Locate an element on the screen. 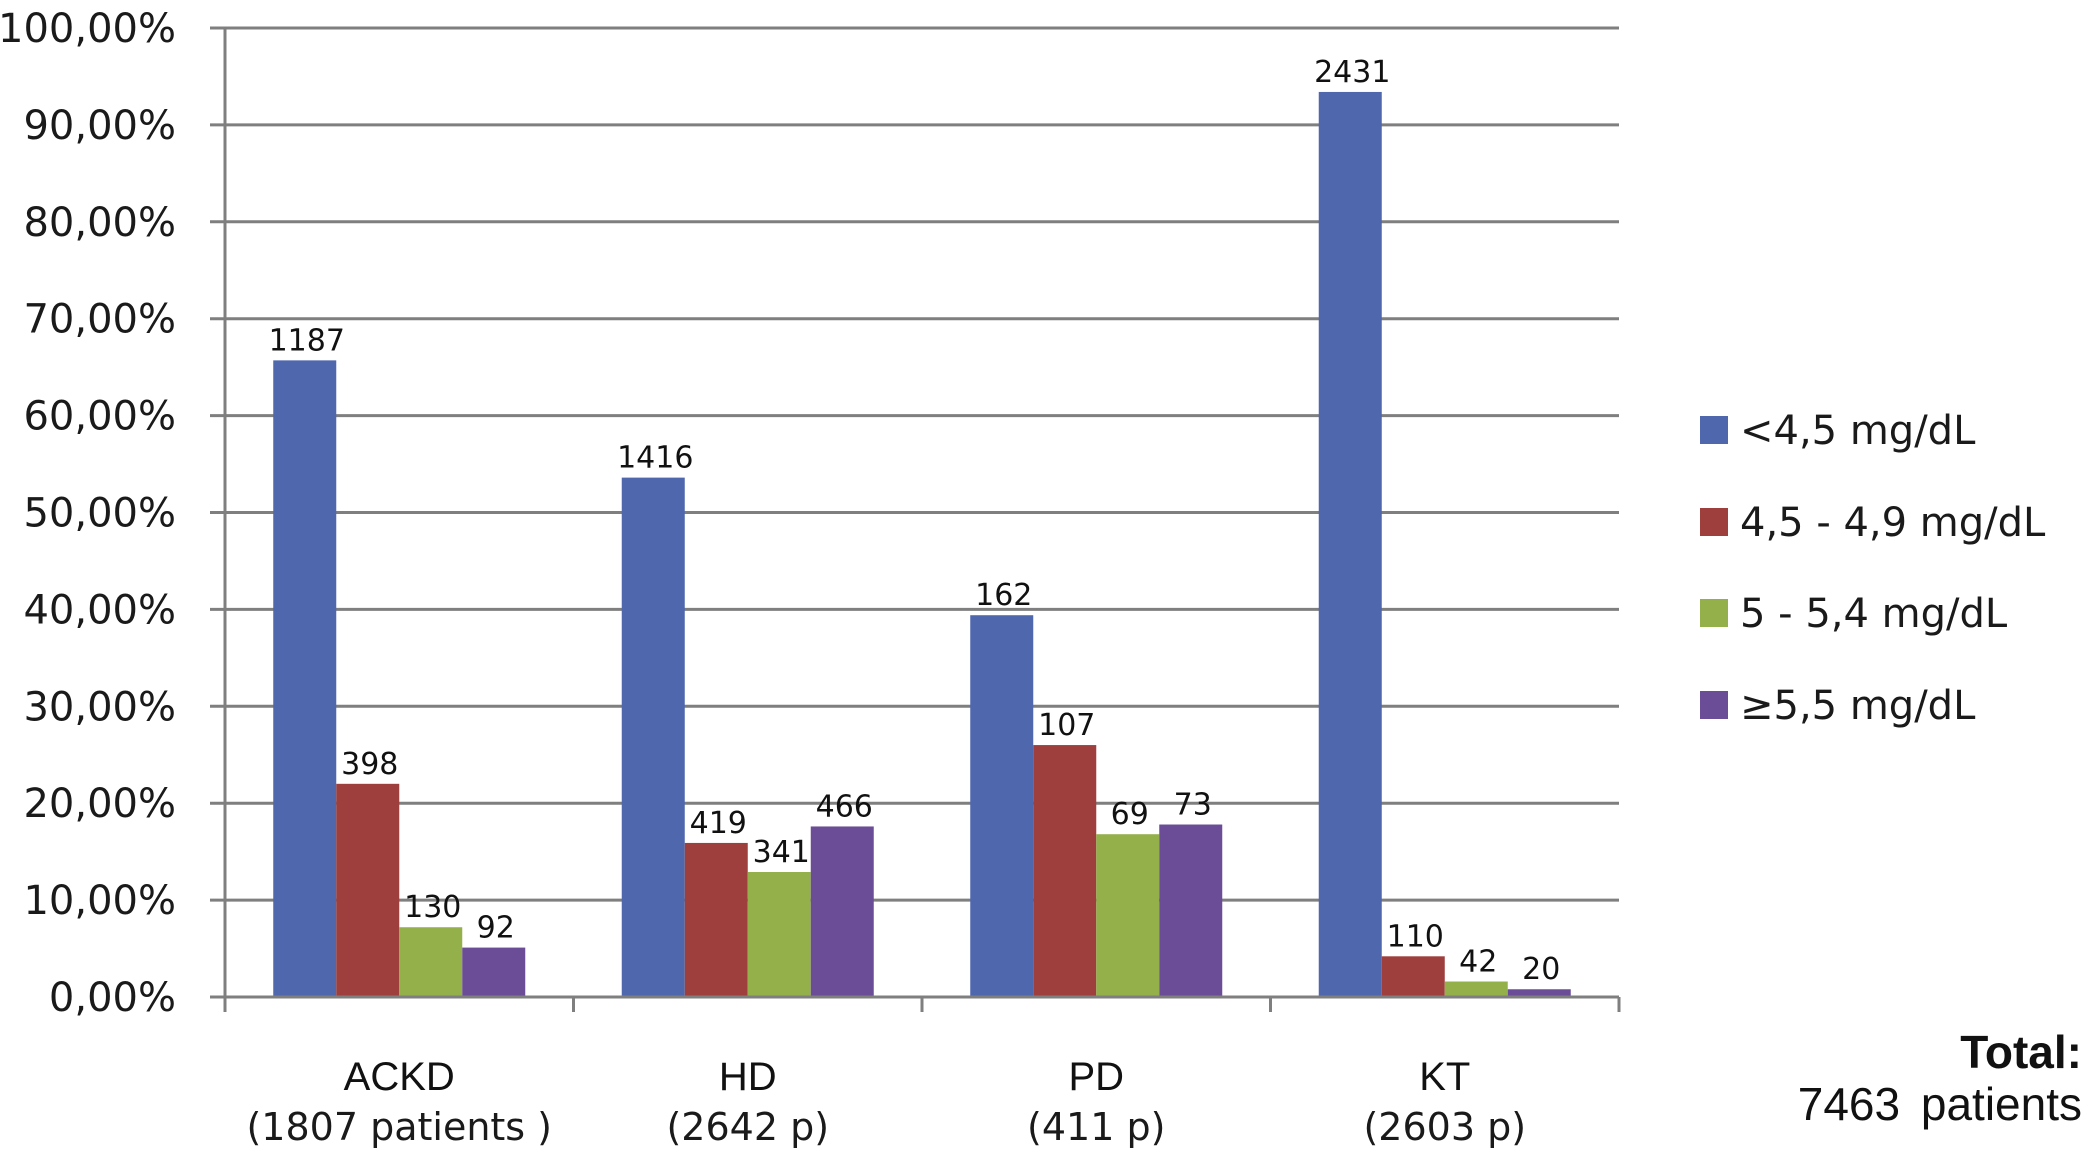 This screenshot has height=1153, width=2091. bar-group-ackd: 1187 398 130 92 is located at coordinates (397, 660).